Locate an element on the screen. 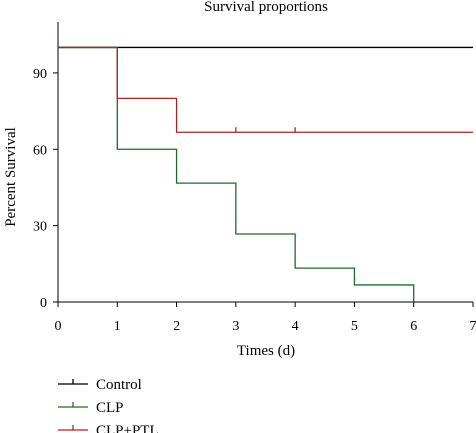 Image resolution: width=476 pixels, height=433 pixels. x-tick-label: 1 is located at coordinates (117, 326).